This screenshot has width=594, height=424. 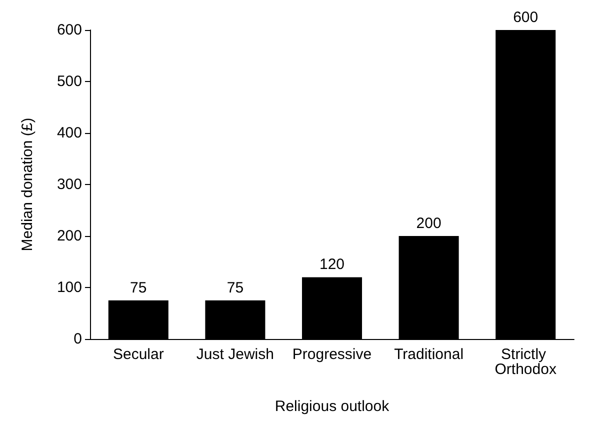 I want to click on y-axis-title: Median donation (£), so click(x=27, y=185).